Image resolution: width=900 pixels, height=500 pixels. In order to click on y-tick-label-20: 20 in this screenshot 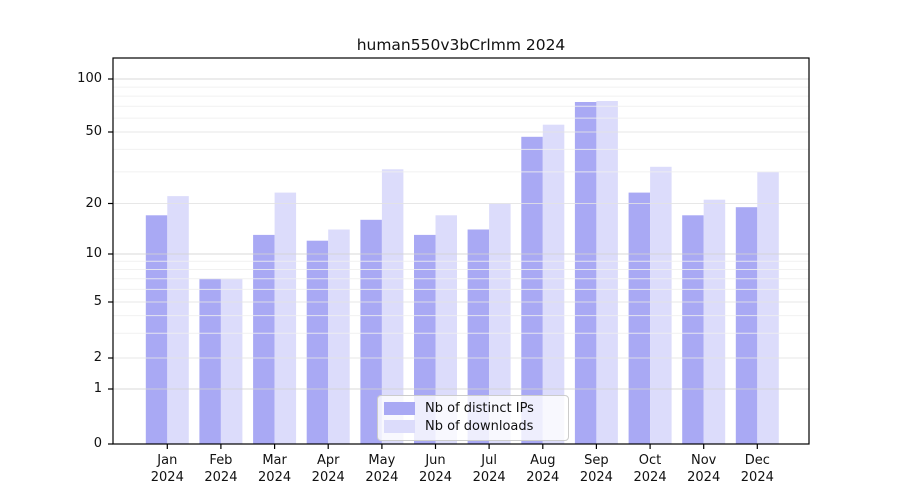, I will do `click(93, 203)`.